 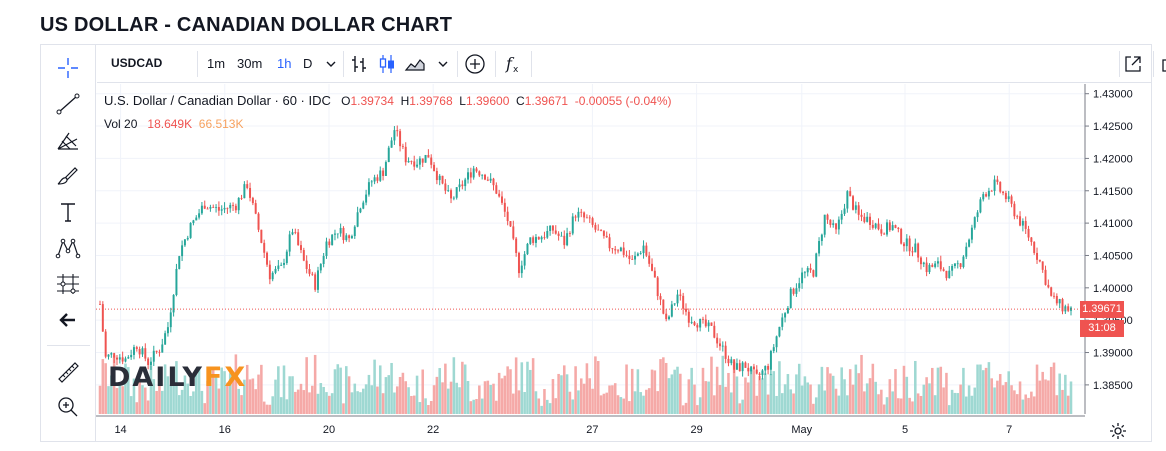 What do you see at coordinates (68, 104) in the screenshot?
I see `trend-line-icon` at bounding box center [68, 104].